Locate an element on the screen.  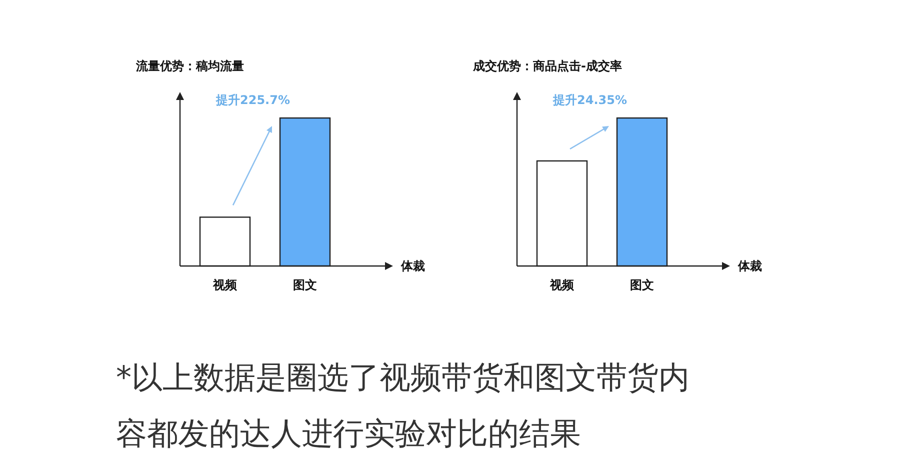
text: 提升24.35% is located at coordinates (589, 100).